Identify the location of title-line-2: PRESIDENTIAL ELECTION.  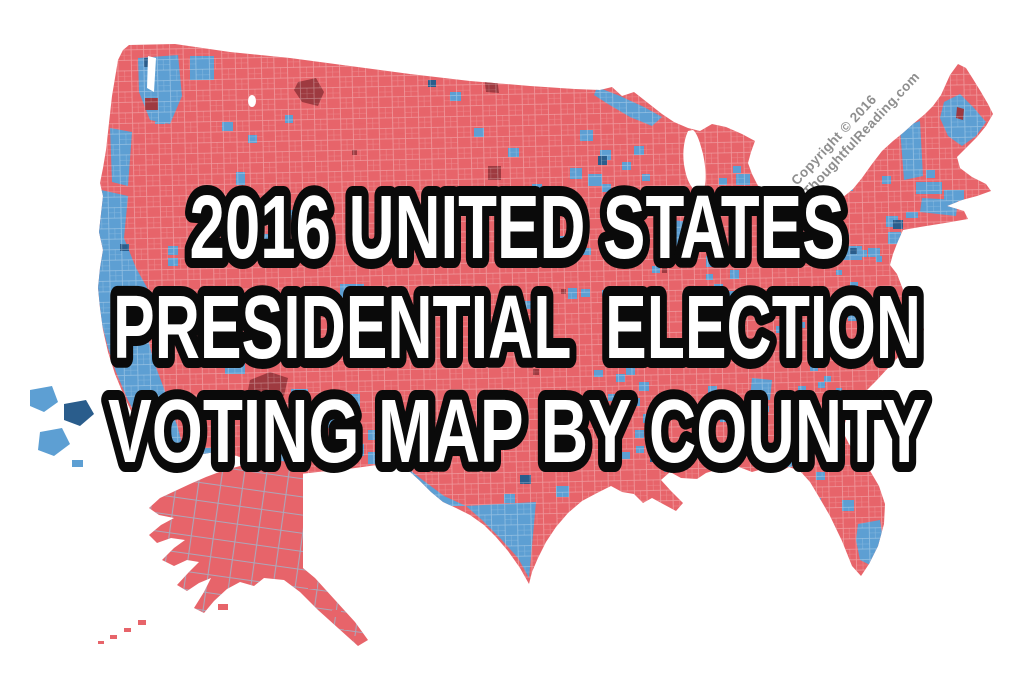
(517, 328).